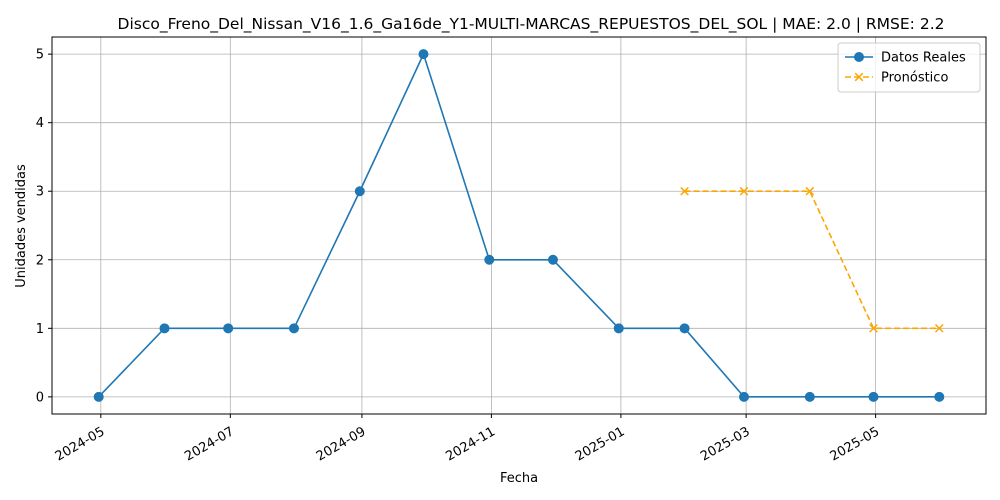 This screenshot has width=1000, height=500. Describe the element at coordinates (519, 478) in the screenshot. I see `x-axis-label: Fecha` at that location.